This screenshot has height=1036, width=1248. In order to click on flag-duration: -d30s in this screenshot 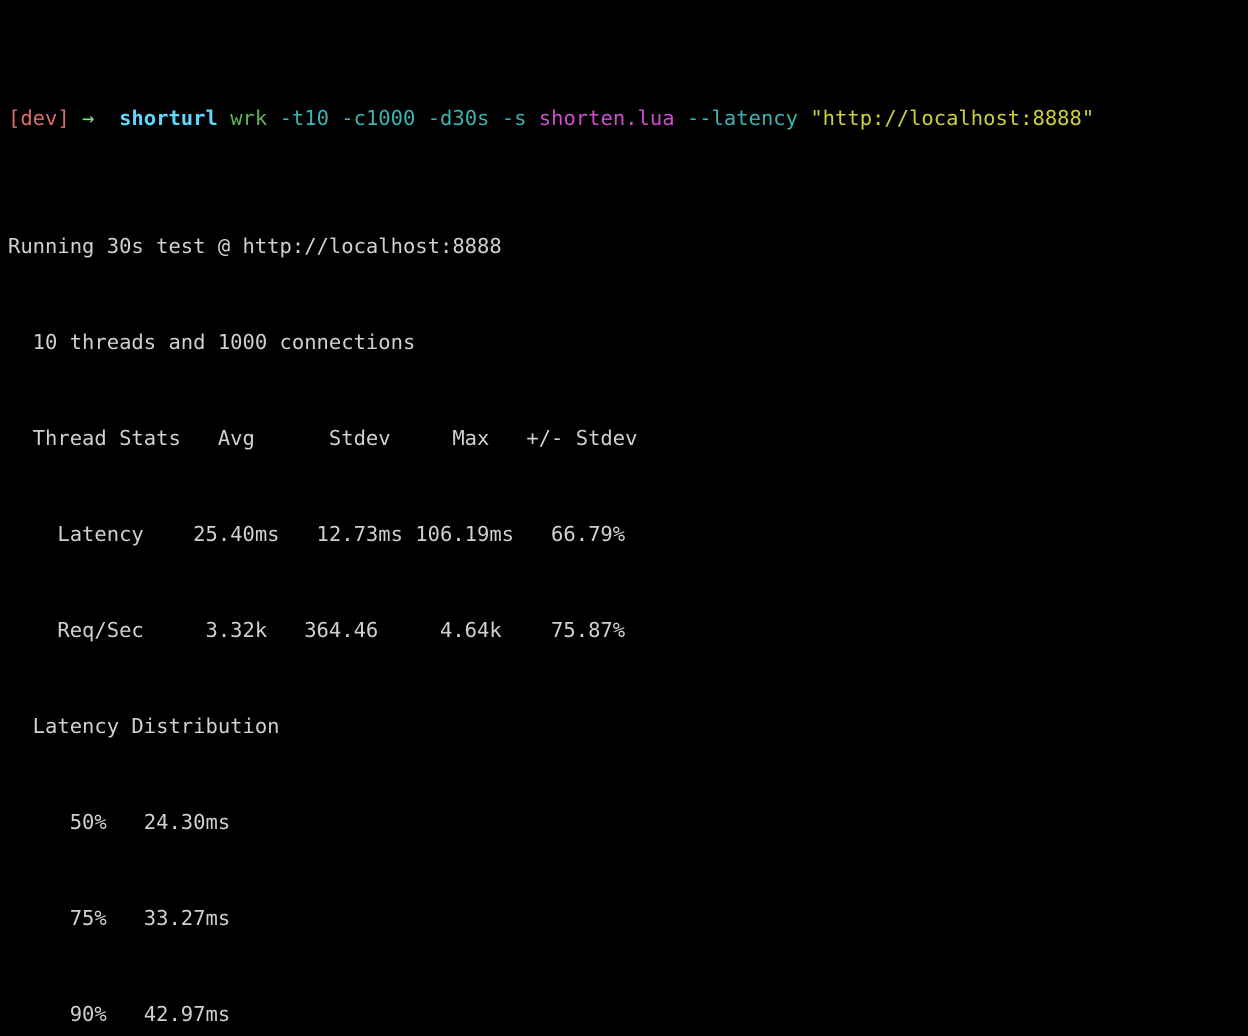, I will do `click(458, 118)`.